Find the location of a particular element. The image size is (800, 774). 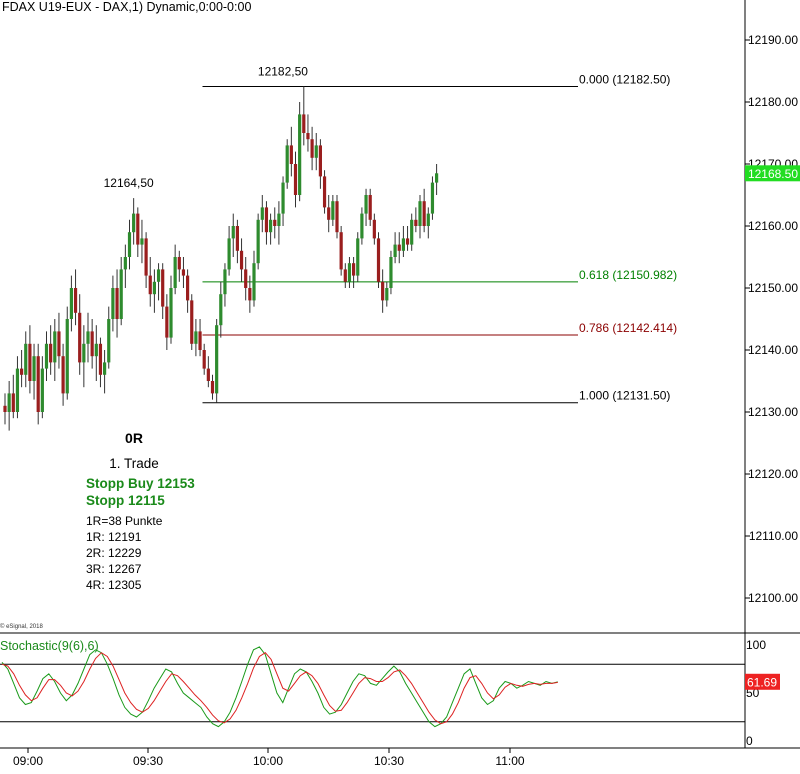

trade-note-line: 3R: 12267 is located at coordinates (114, 569).